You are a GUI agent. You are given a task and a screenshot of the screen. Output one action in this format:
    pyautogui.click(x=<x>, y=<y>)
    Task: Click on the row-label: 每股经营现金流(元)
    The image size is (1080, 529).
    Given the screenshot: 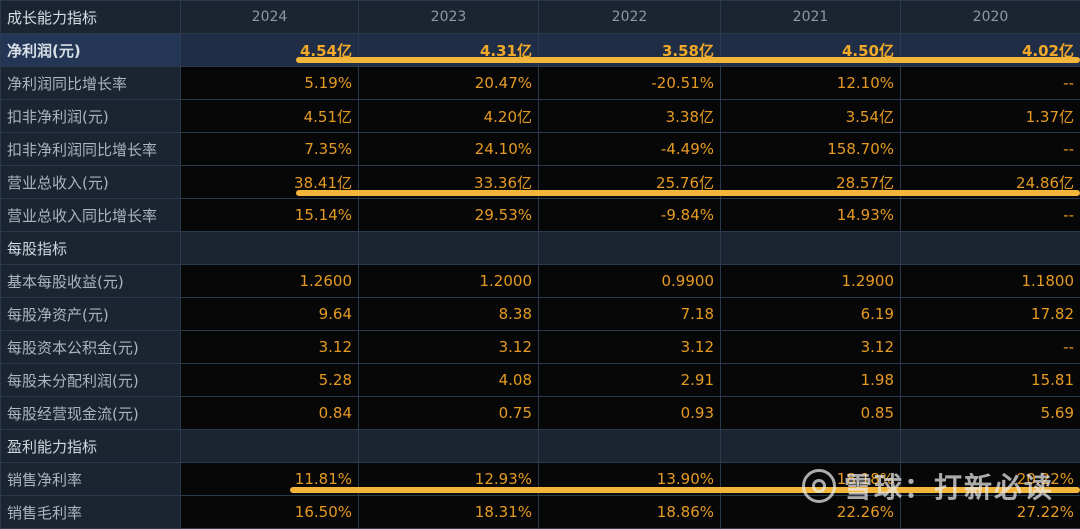 What is the action you would take?
    pyautogui.click(x=91, y=413)
    